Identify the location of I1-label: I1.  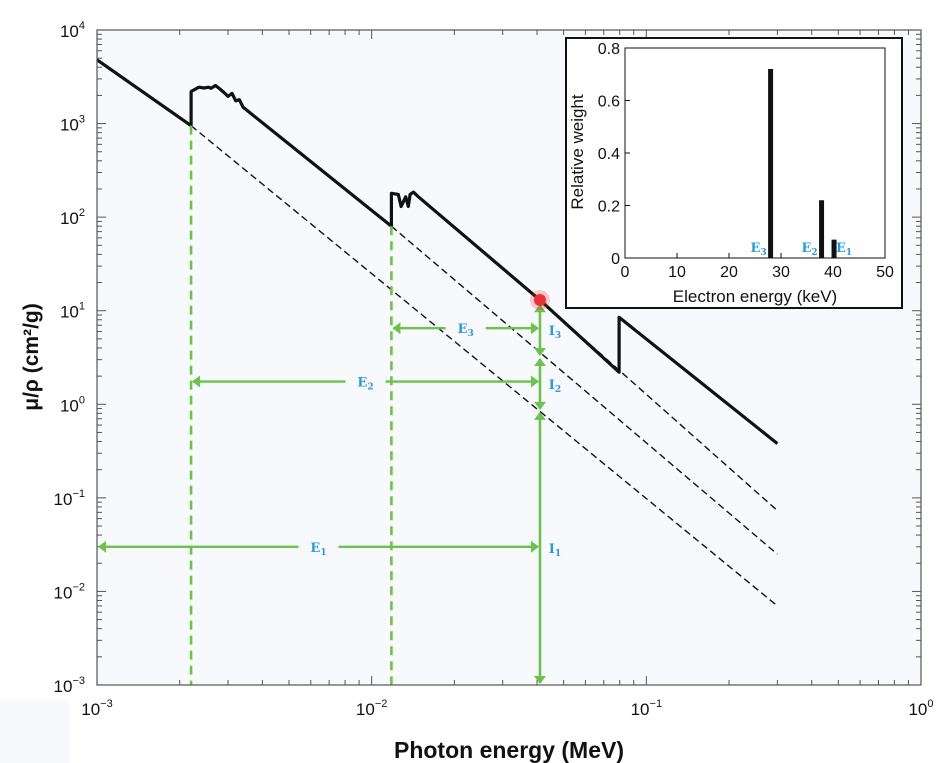
(555, 550).